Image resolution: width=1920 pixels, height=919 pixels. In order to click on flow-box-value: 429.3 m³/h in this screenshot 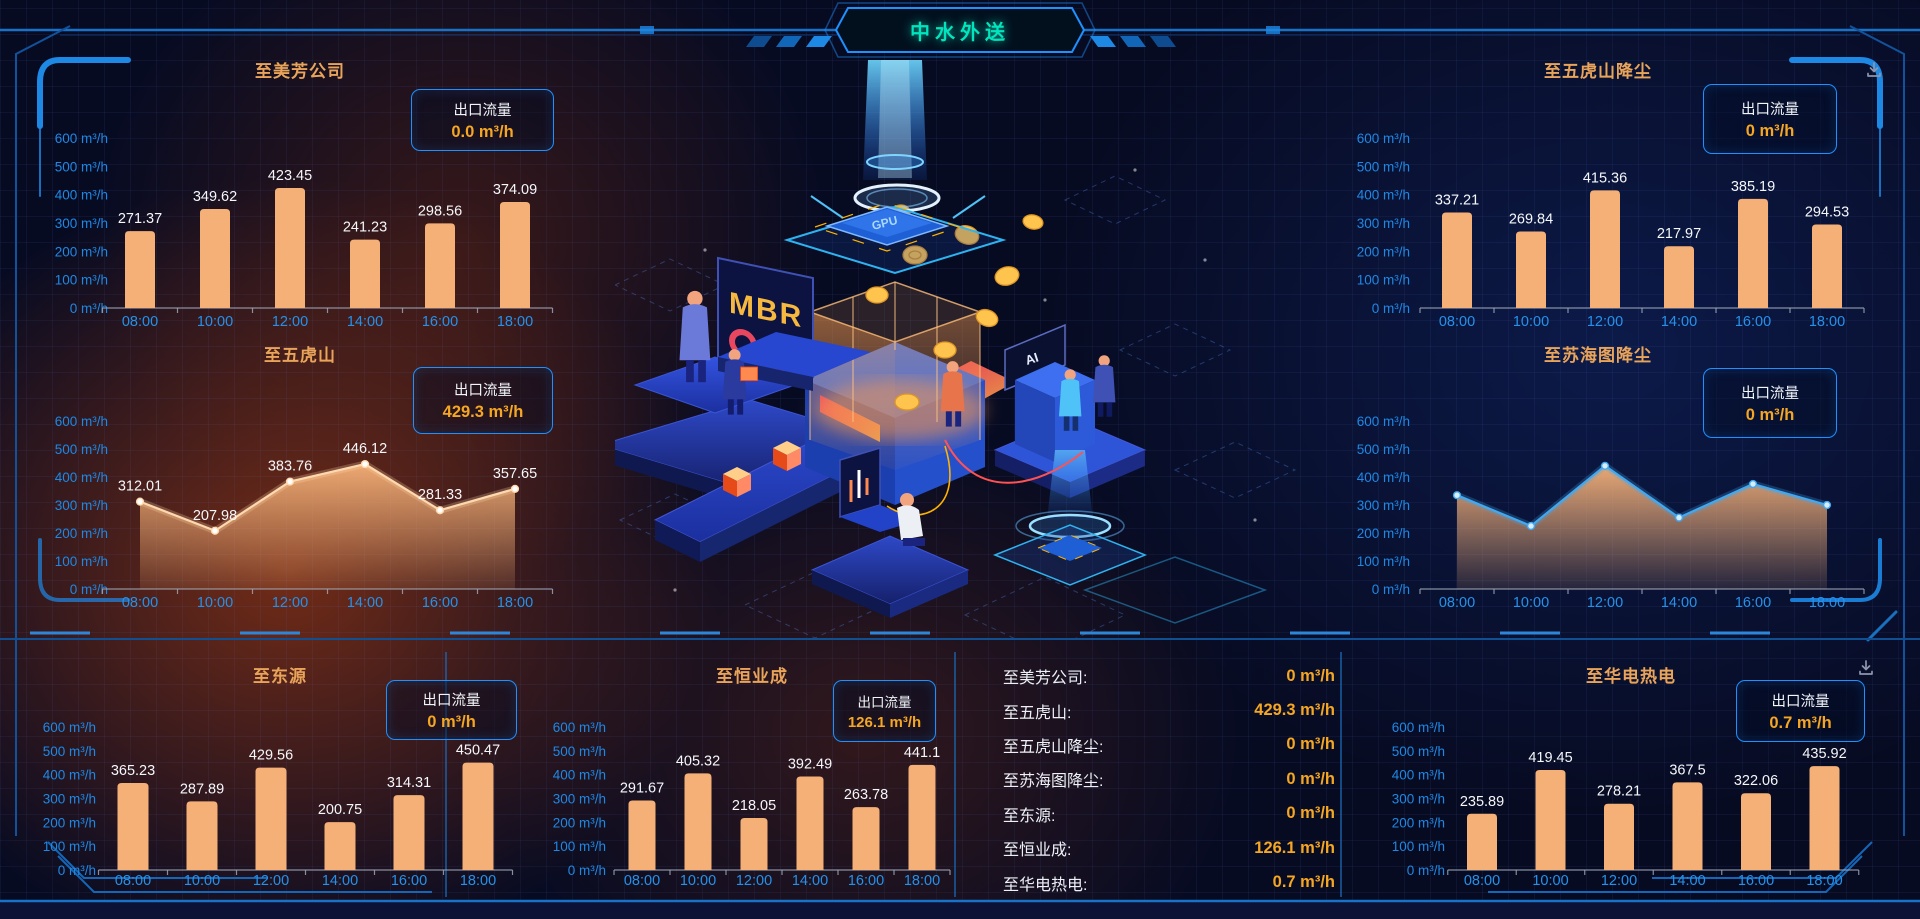, I will do `click(483, 412)`.